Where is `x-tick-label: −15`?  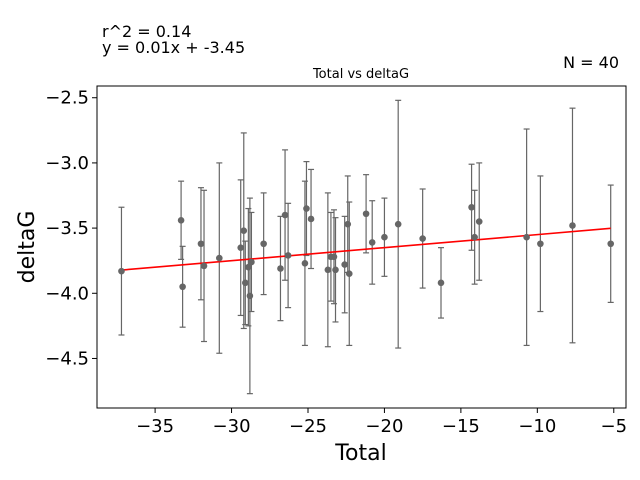 x-tick-label: −15 is located at coordinates (461, 426).